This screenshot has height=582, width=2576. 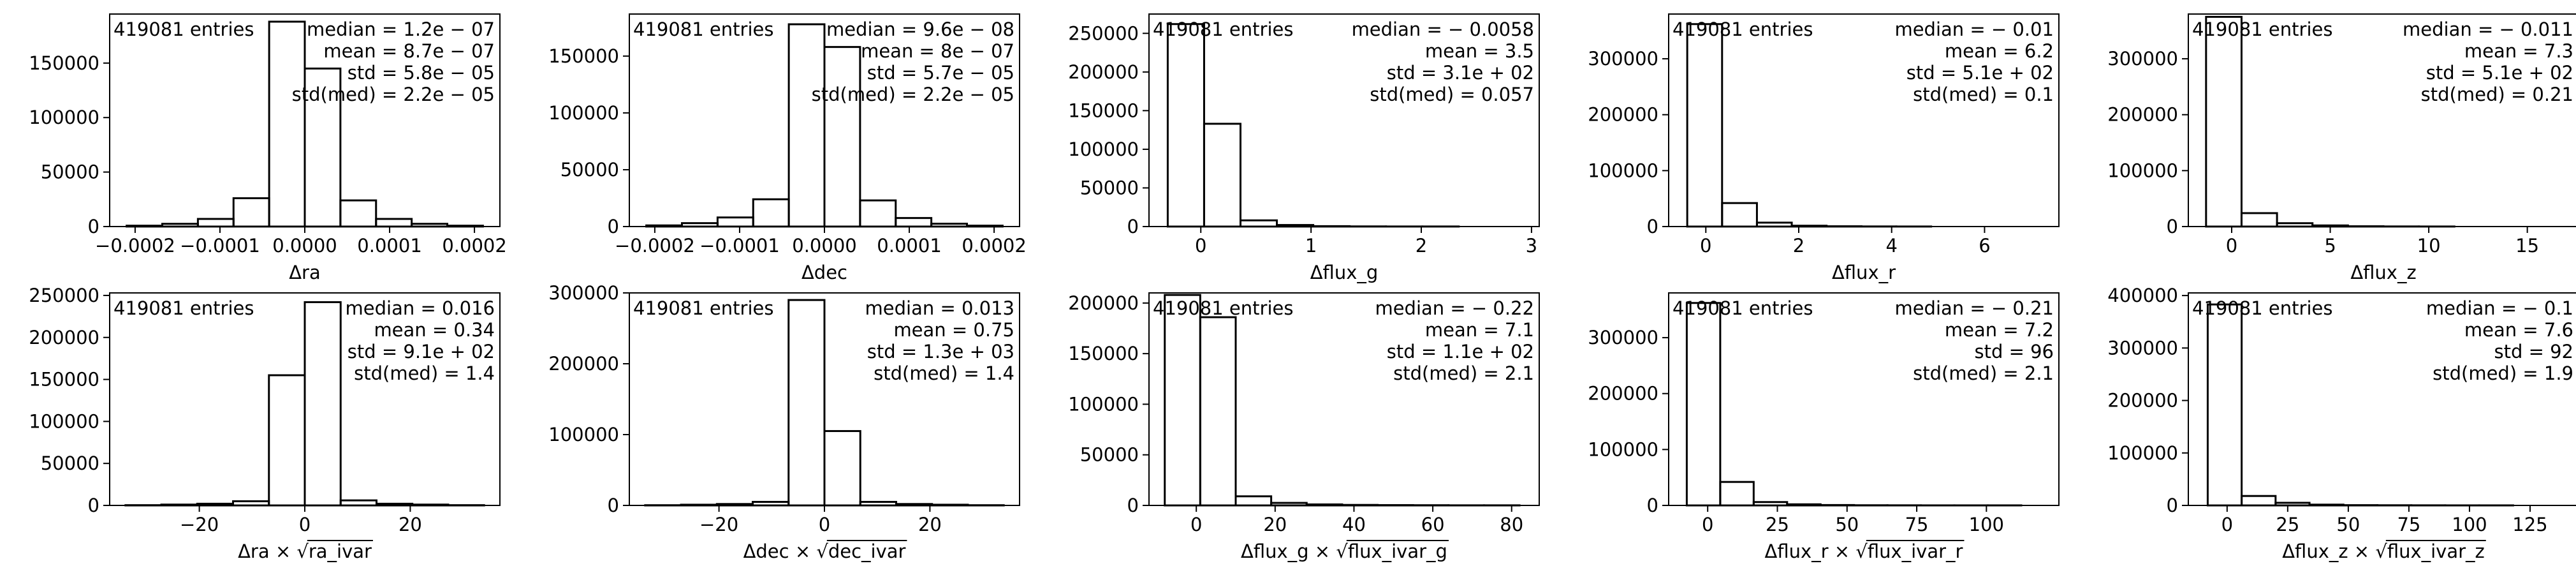 What do you see at coordinates (1986, 524) in the screenshot?
I see `x-tick-label: 100` at bounding box center [1986, 524].